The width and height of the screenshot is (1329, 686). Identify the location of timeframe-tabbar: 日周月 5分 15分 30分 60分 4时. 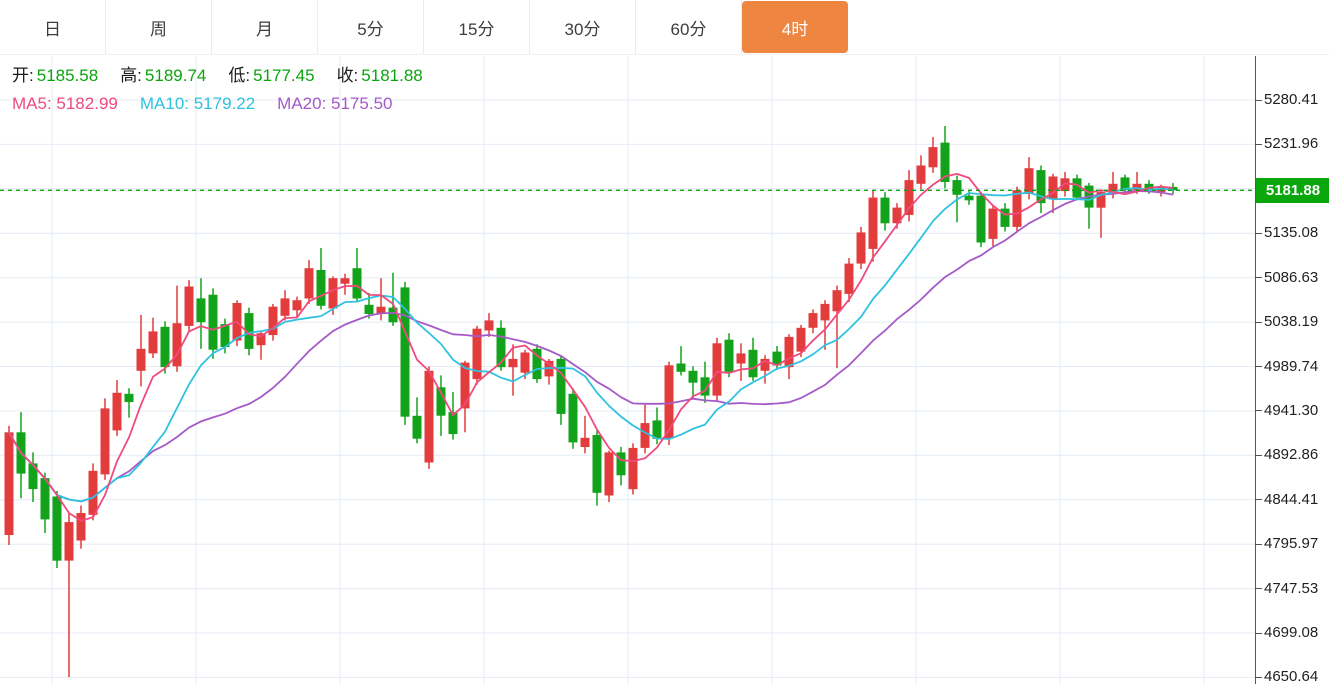
(664, 27).